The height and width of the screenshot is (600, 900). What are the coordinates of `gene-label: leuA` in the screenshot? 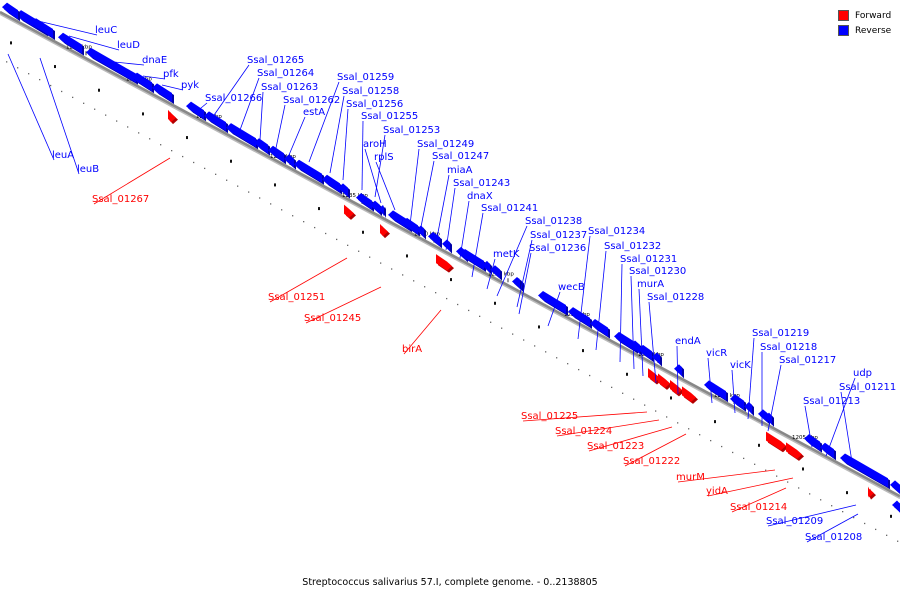 It's located at (63, 155).